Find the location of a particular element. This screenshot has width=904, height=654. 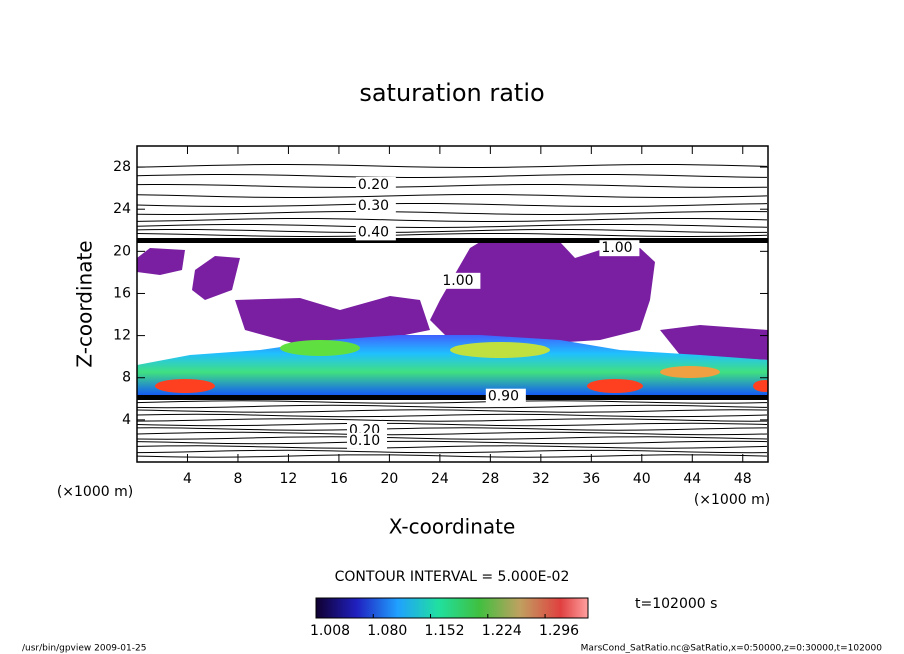

contour-label: 0.90 is located at coordinates (503, 397).